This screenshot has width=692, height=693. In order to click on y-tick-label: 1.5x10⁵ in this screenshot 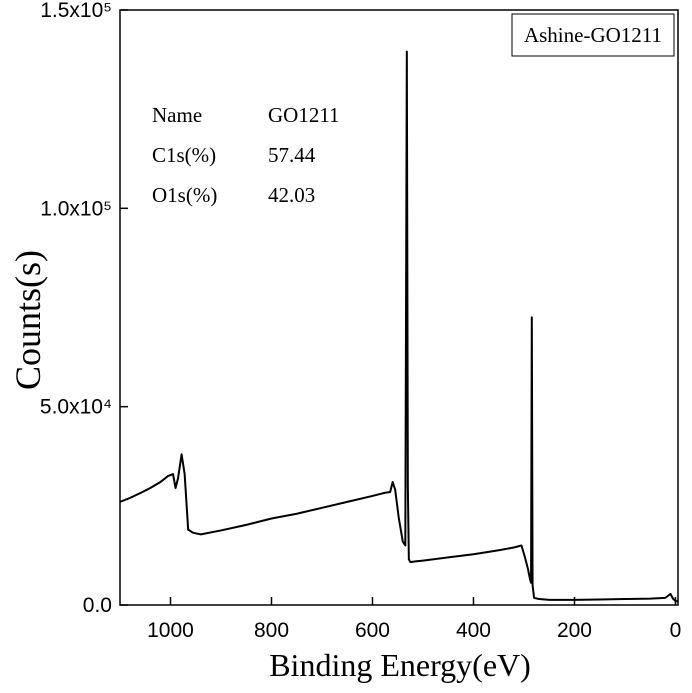, I will do `click(76, 11)`.